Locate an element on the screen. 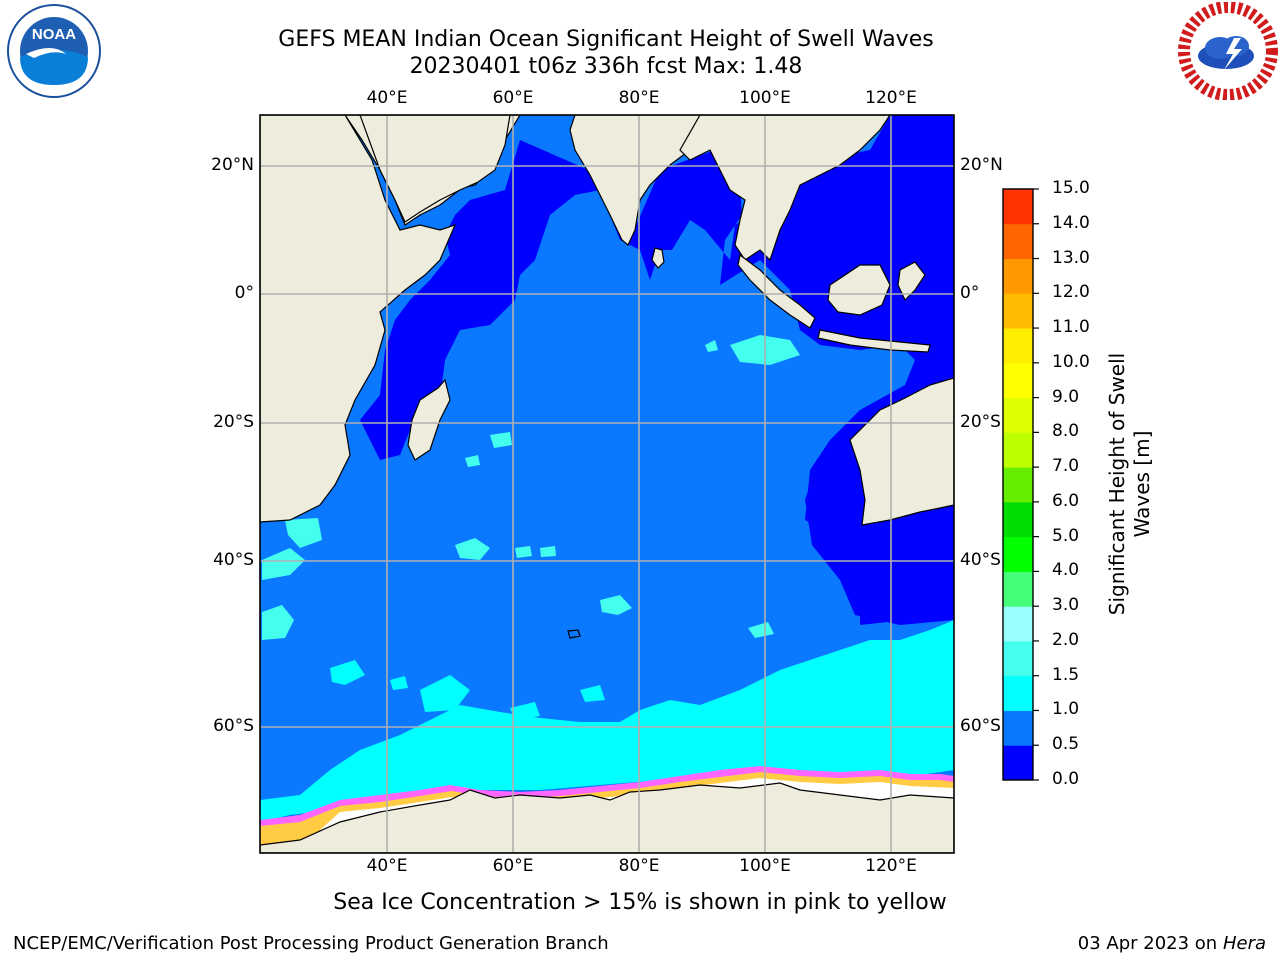 This screenshot has width=1280, height=960. footer-date-text: 03 Apr 2023 on is located at coordinates (1150, 943).